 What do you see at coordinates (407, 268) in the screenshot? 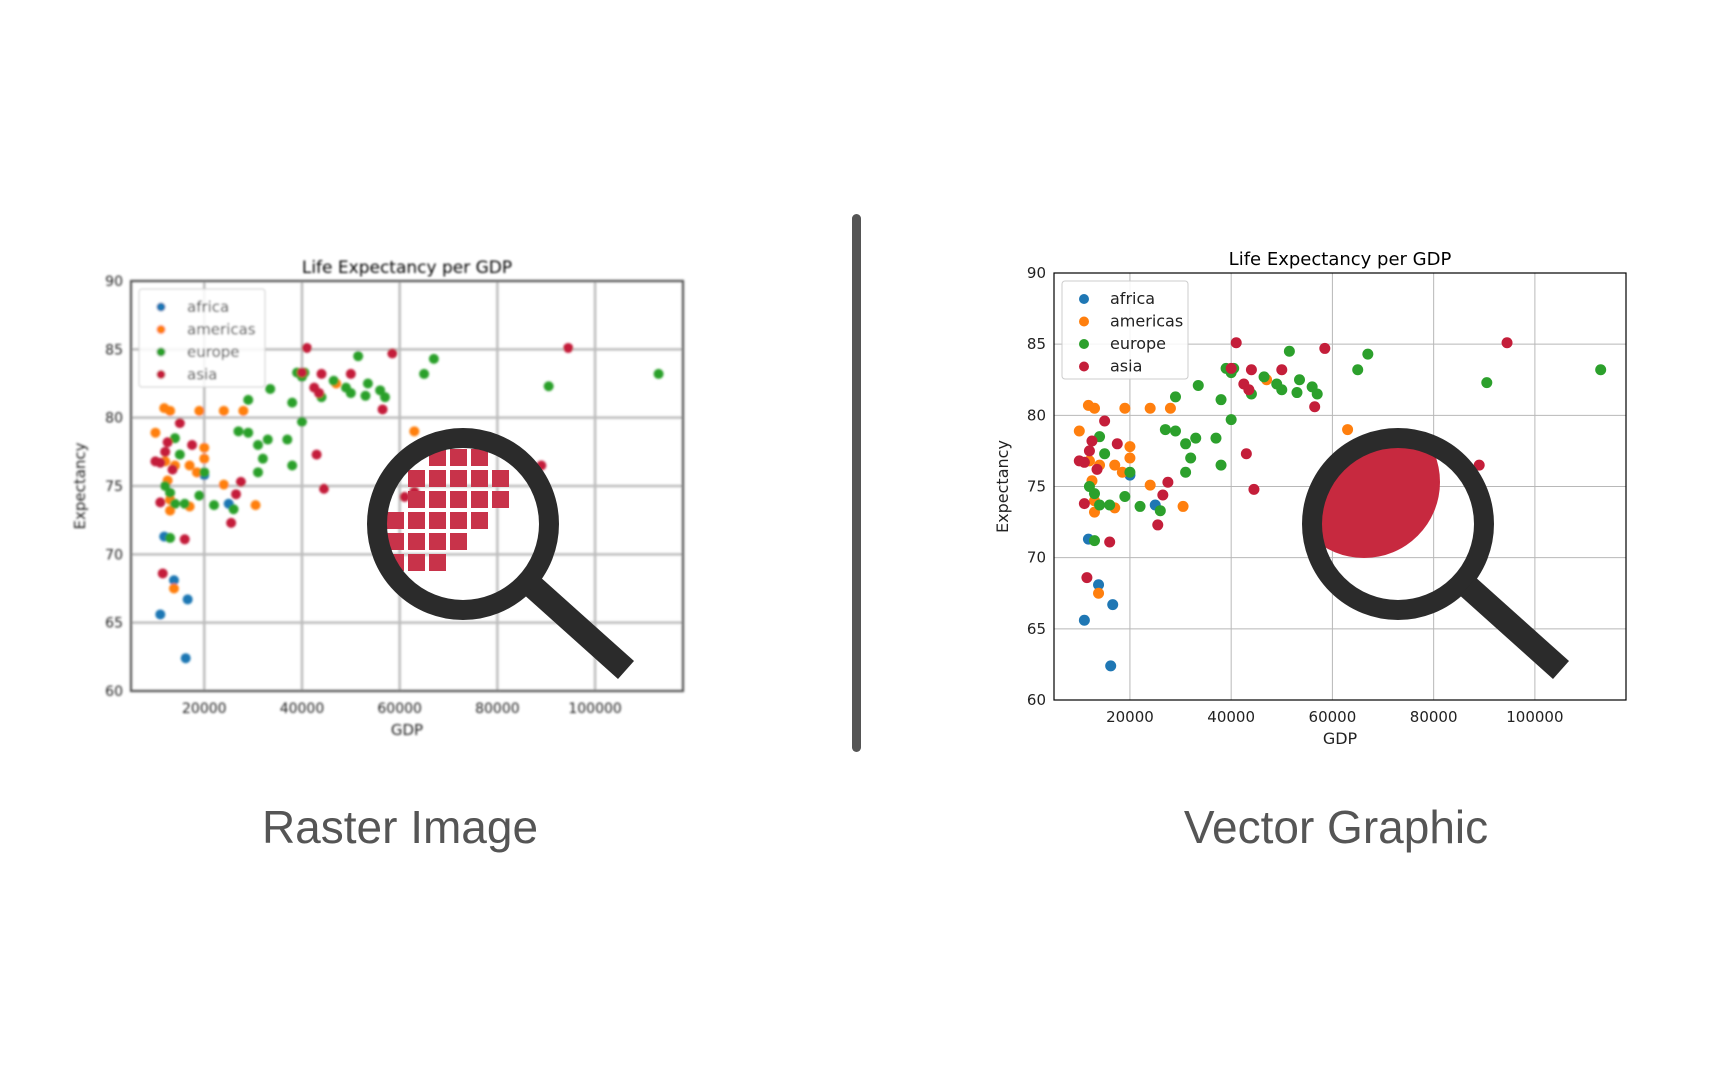
I see `chart-title: Life Expectancy per GDP` at bounding box center [407, 268].